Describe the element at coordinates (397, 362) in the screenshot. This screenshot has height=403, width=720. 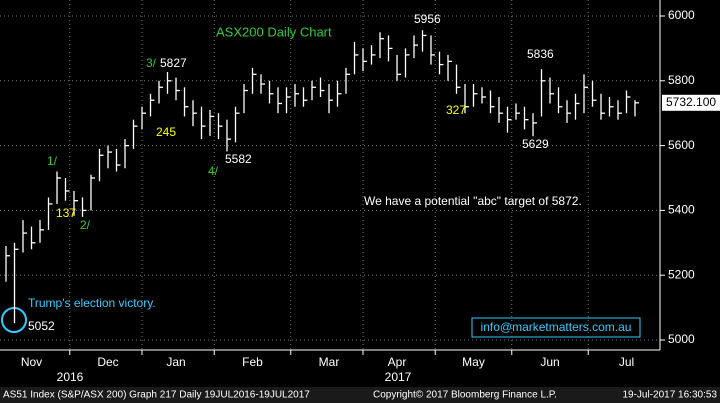
I see `x-tick-label: Apr` at that location.